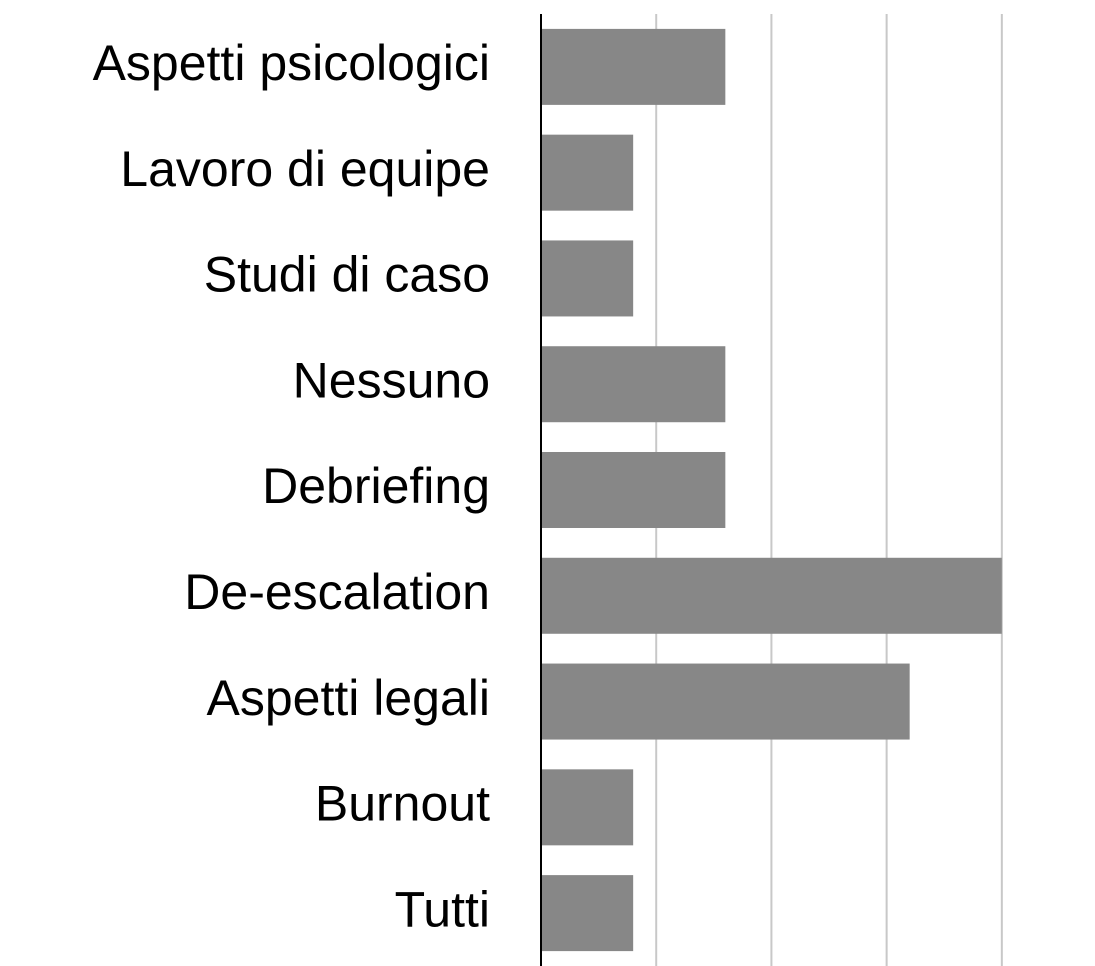 The height and width of the screenshot is (966, 1095). Describe the element at coordinates (391, 380) in the screenshot. I see `y-tick-label: Nessuno` at that location.